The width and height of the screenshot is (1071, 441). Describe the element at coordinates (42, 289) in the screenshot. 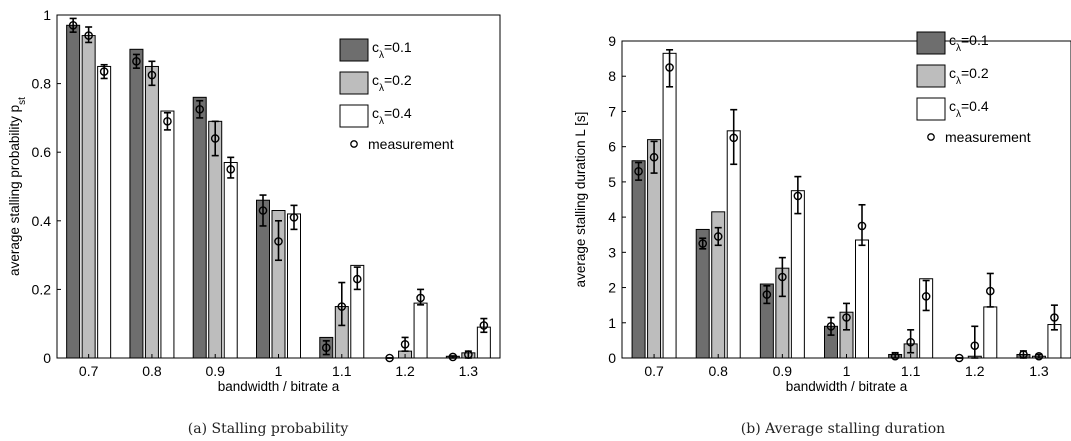

I see `y-tick-label: 0.2` at that location.